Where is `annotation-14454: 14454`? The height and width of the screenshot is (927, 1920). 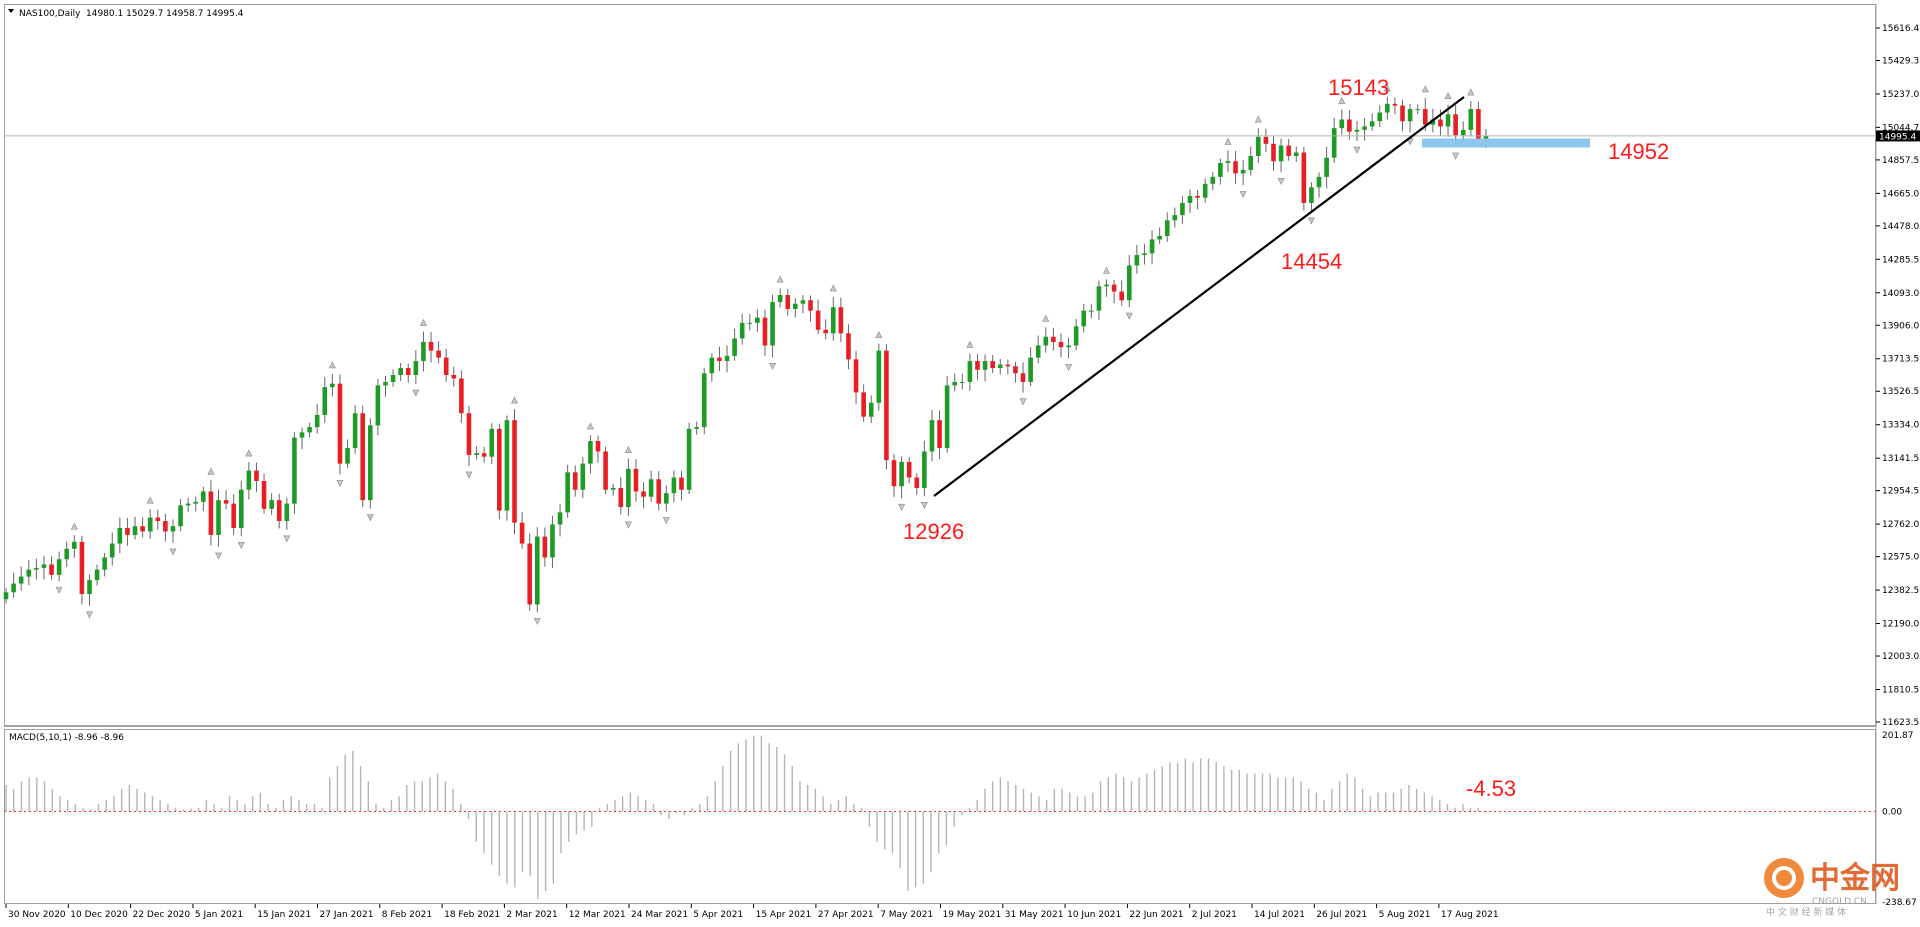 annotation-14454: 14454 is located at coordinates (1311, 261).